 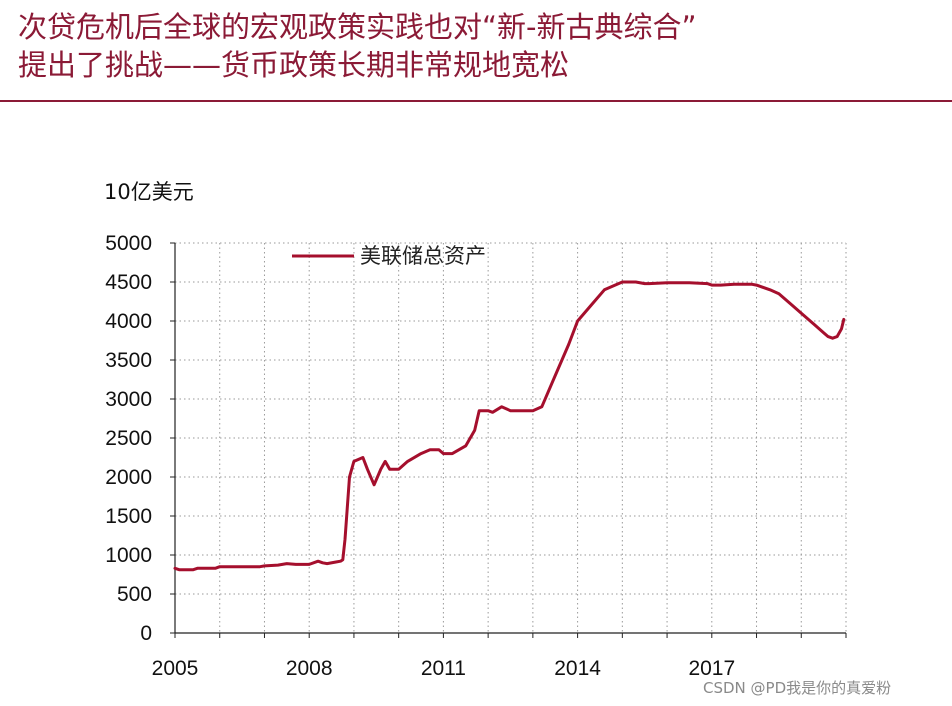 What do you see at coordinates (357, 27) in the screenshot?
I see `slide-title-line-1: 次贷危机后全球的宏观政策实践也对“新-新古典综合”` at bounding box center [357, 27].